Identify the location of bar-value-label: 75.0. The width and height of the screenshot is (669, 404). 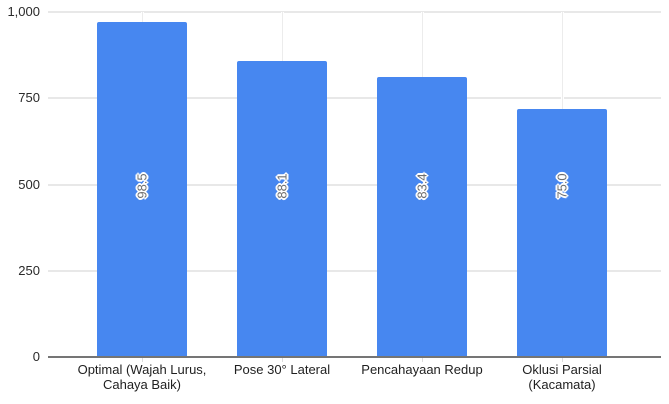
(562, 186).